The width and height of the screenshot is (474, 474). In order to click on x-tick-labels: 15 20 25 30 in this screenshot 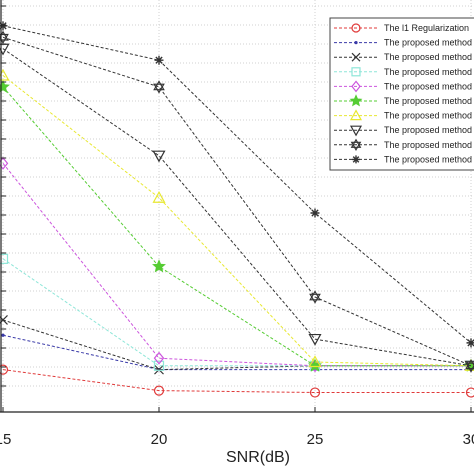, I will do `click(237, 439)`.